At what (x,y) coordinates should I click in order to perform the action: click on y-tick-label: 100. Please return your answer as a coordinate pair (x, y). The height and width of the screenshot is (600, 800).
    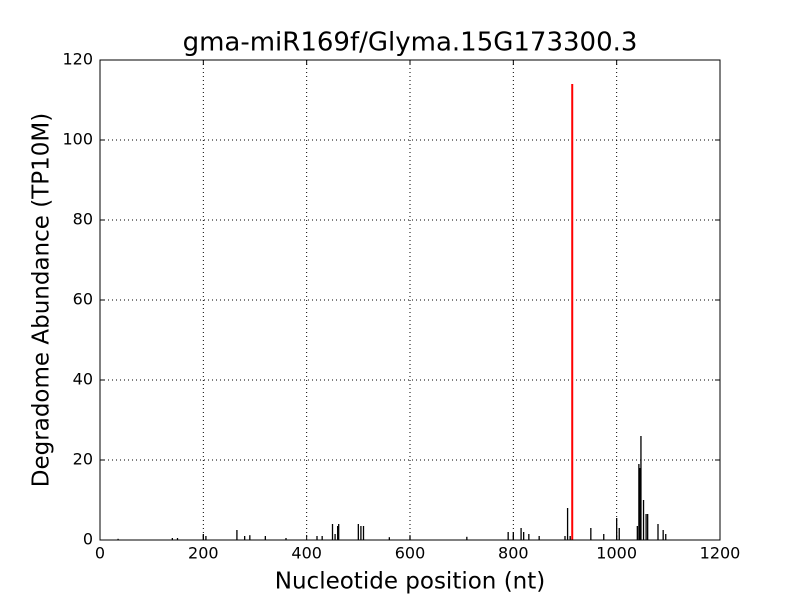
    Looking at the image, I should click on (77, 139).